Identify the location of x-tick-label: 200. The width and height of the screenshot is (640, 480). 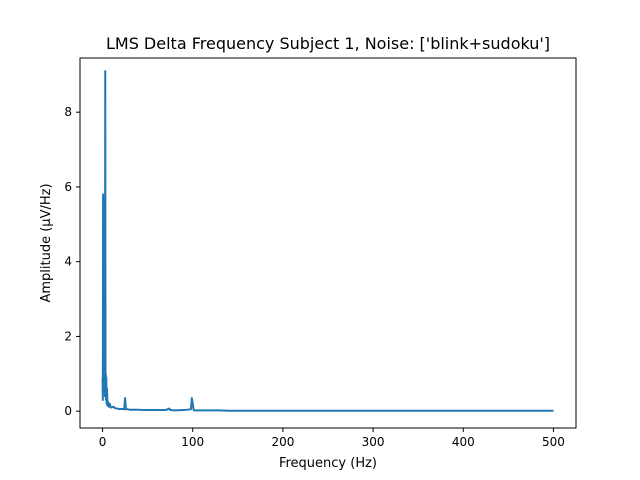
(282, 442).